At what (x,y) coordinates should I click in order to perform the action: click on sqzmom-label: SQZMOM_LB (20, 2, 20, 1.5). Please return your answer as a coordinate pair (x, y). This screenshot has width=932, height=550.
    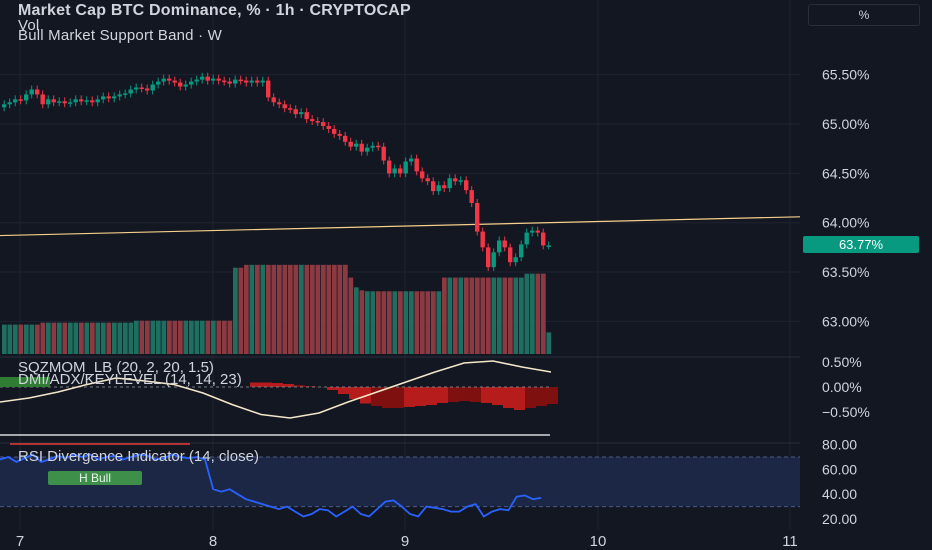
    Looking at the image, I should click on (116, 367).